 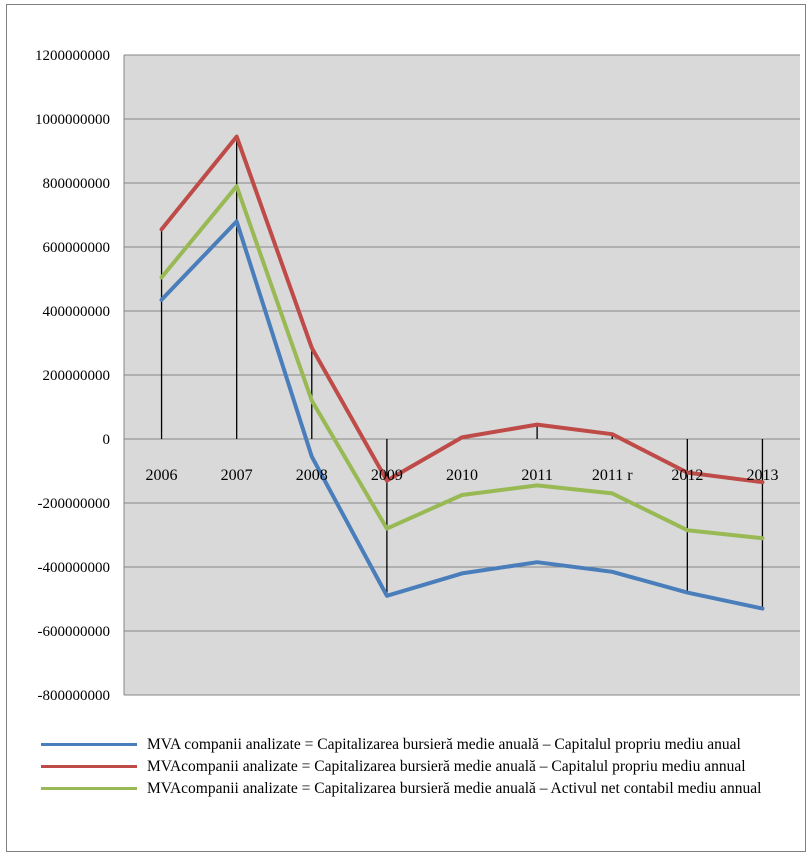 I want to click on x-category-label: 2007, so click(x=237, y=475).